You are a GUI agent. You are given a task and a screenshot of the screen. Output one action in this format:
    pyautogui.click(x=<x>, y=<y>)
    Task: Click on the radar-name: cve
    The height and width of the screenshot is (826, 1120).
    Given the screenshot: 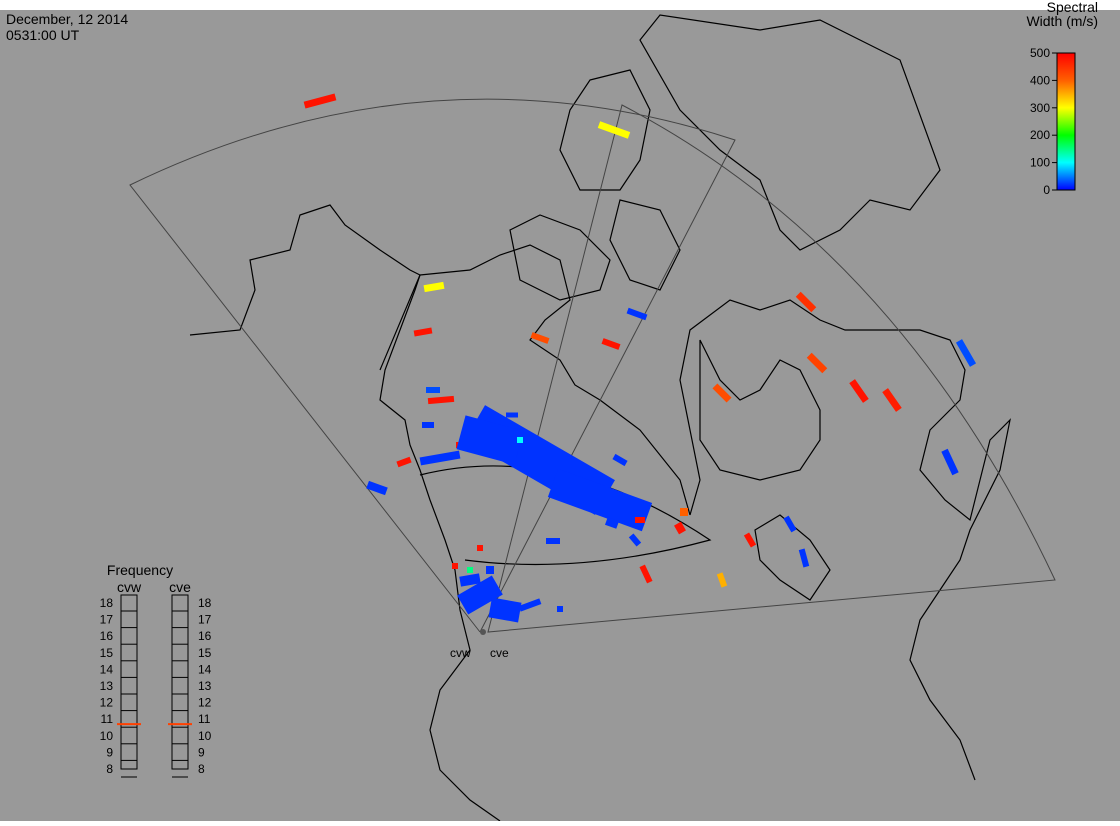 What is the action you would take?
    pyautogui.click(x=180, y=587)
    